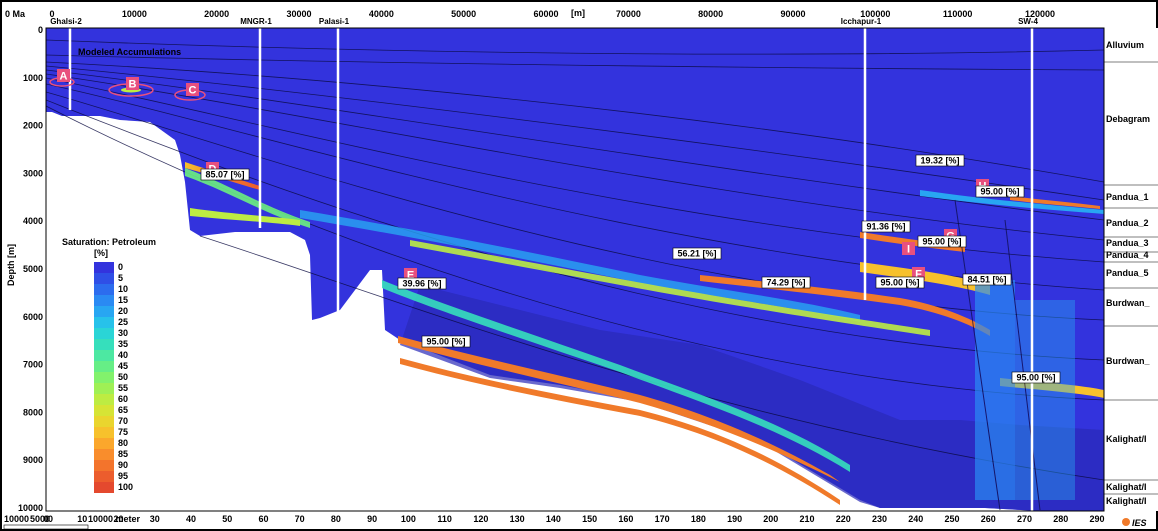 This screenshot has height=531, width=1158. Describe the element at coordinates (155, 519) in the screenshot. I see `bottom-axis-tick: 30` at that location.